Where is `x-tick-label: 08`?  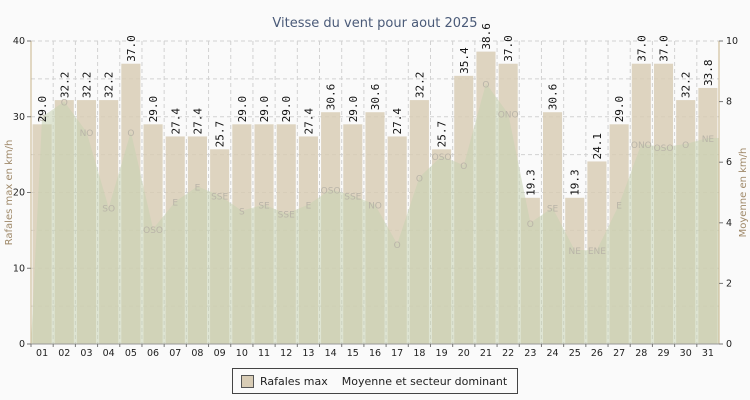
x-tick-label: 08 is located at coordinates (197, 353).